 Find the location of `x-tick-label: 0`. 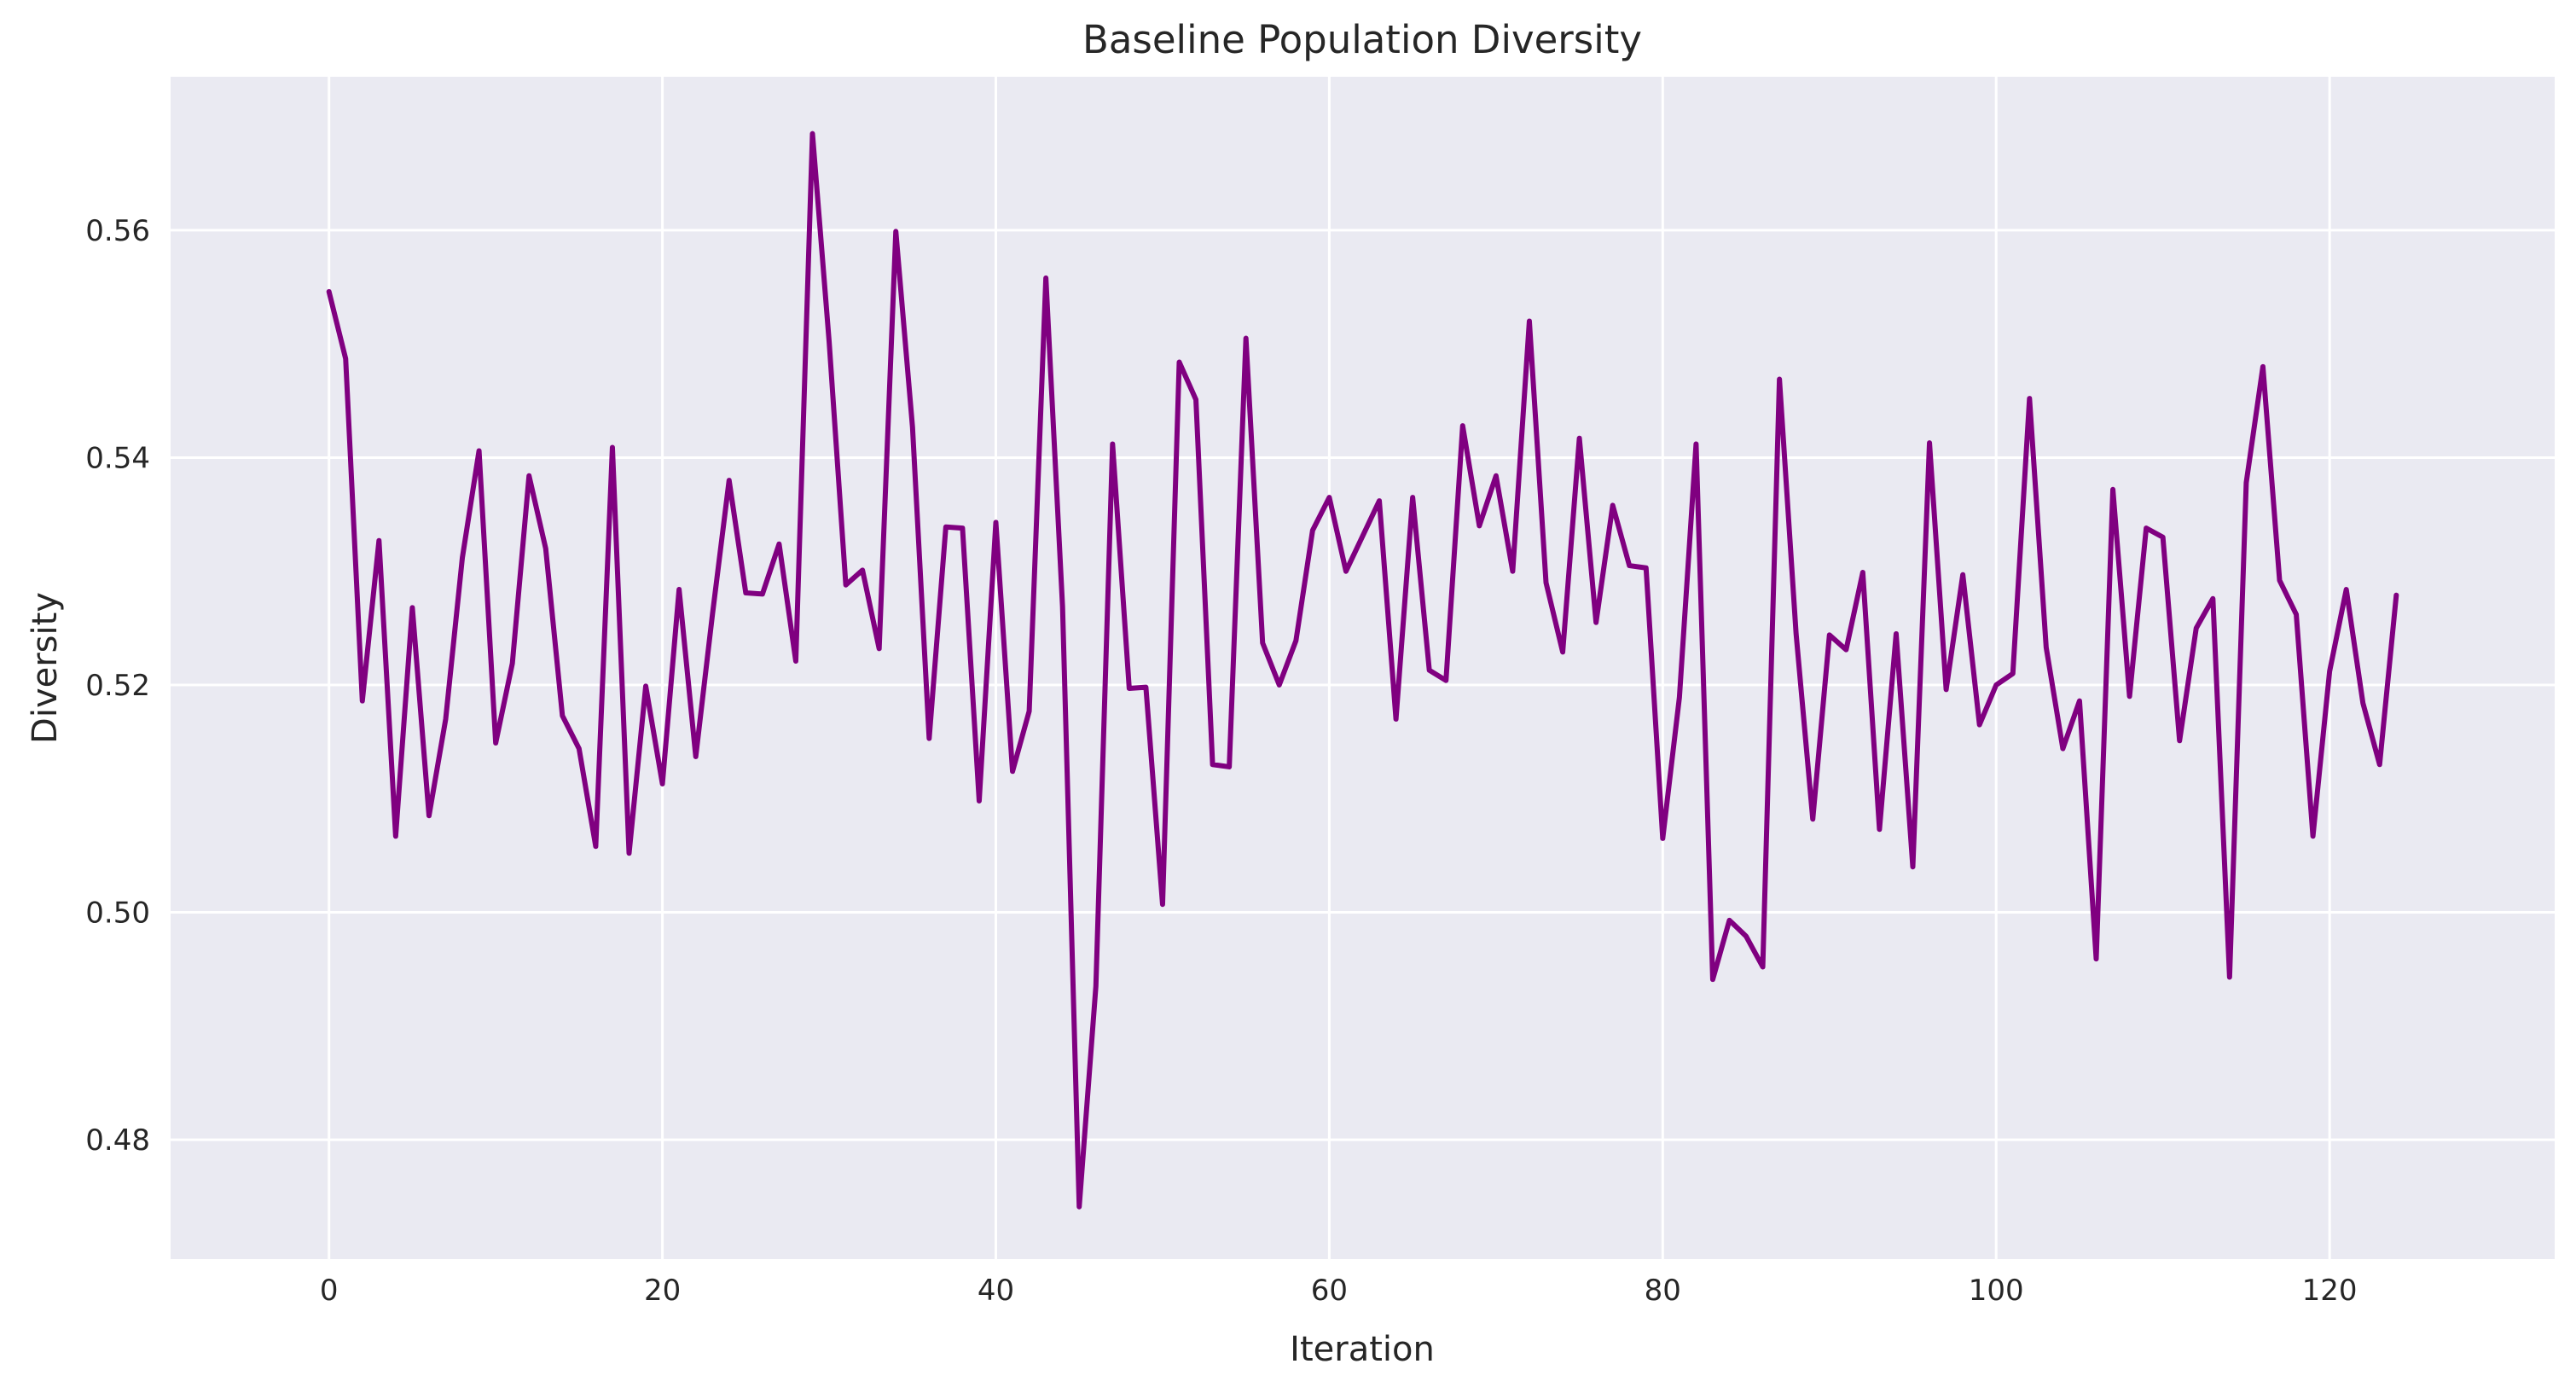

x-tick-label: 0 is located at coordinates (329, 1291).